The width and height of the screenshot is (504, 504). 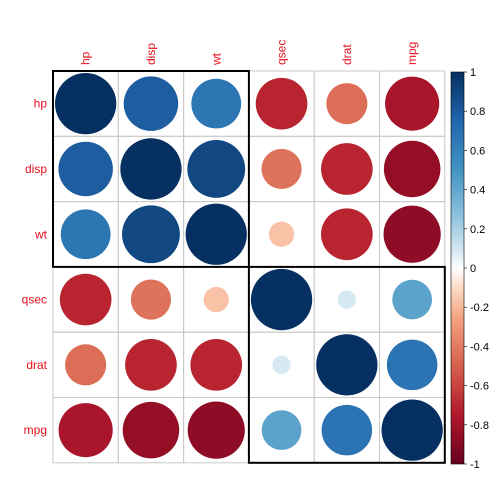 What do you see at coordinates (281, 103) in the screenshot?
I see `corr-circle-hp-qsec` at bounding box center [281, 103].